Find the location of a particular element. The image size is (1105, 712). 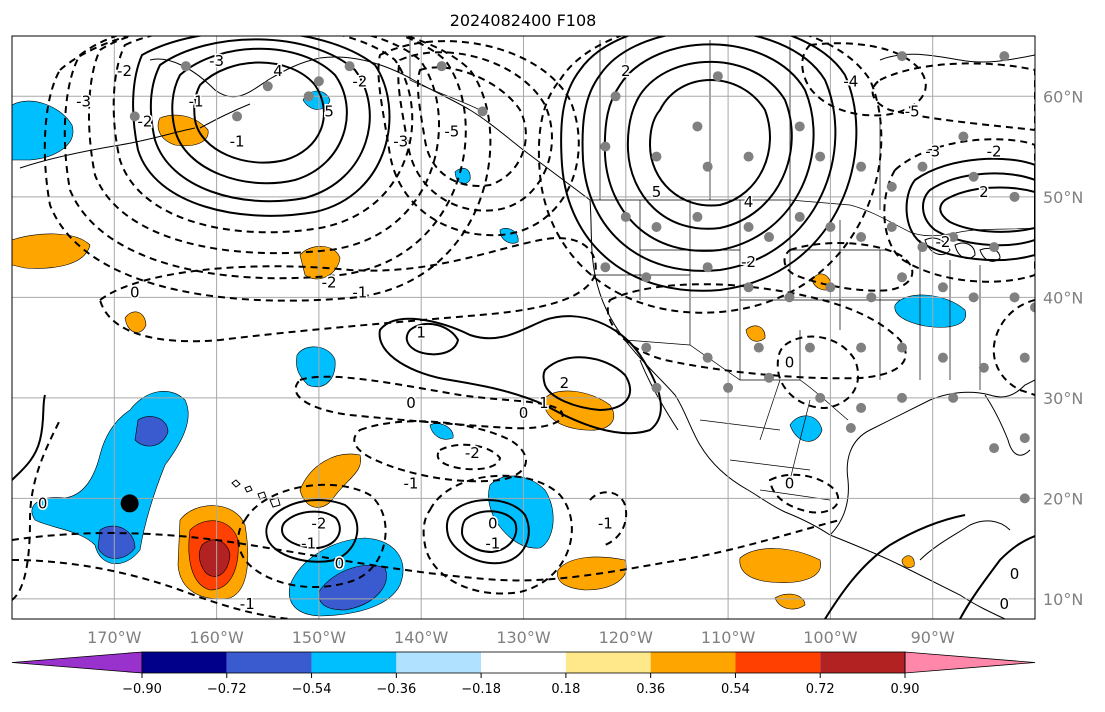

colorbar-tick-label: 0.54 is located at coordinates (735, 689).